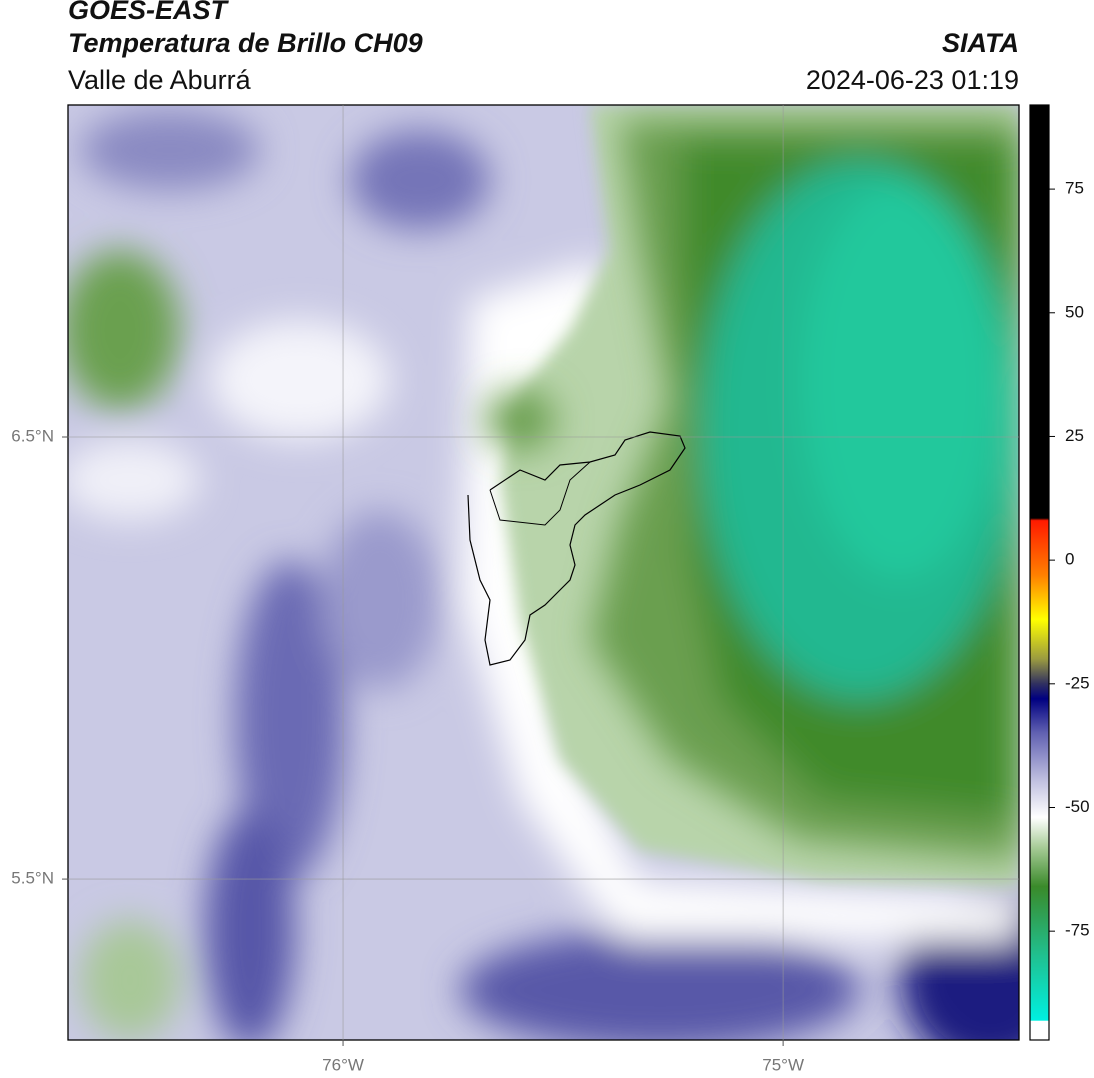 Image resolution: width=1094 pixels, height=1078 pixels. Describe the element at coordinates (1077, 806) in the screenshot. I see `colorbar-tick-label: -50` at that location.